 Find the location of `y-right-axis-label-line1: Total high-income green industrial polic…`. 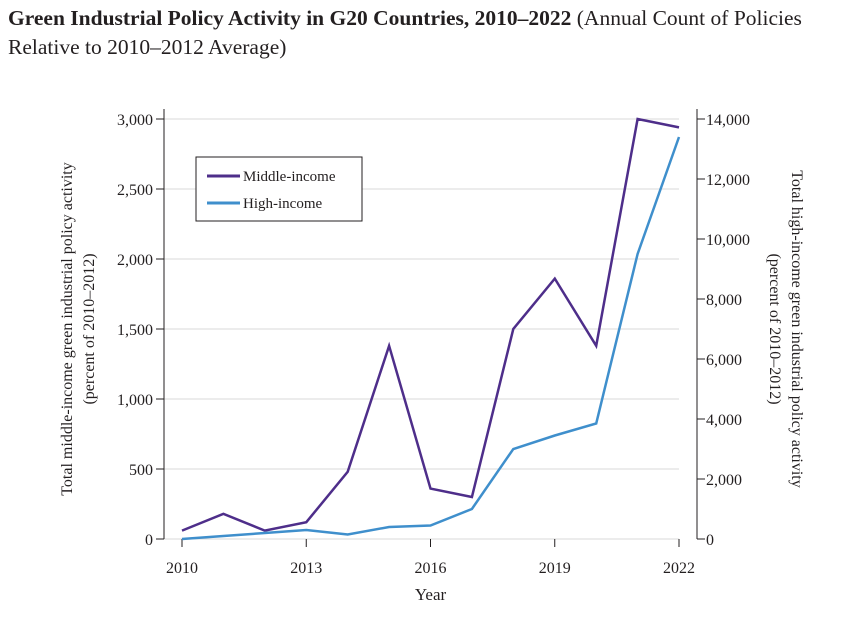

y-right-axis-label-line1: Total high-income green industrial polic… is located at coordinates (796, 328).